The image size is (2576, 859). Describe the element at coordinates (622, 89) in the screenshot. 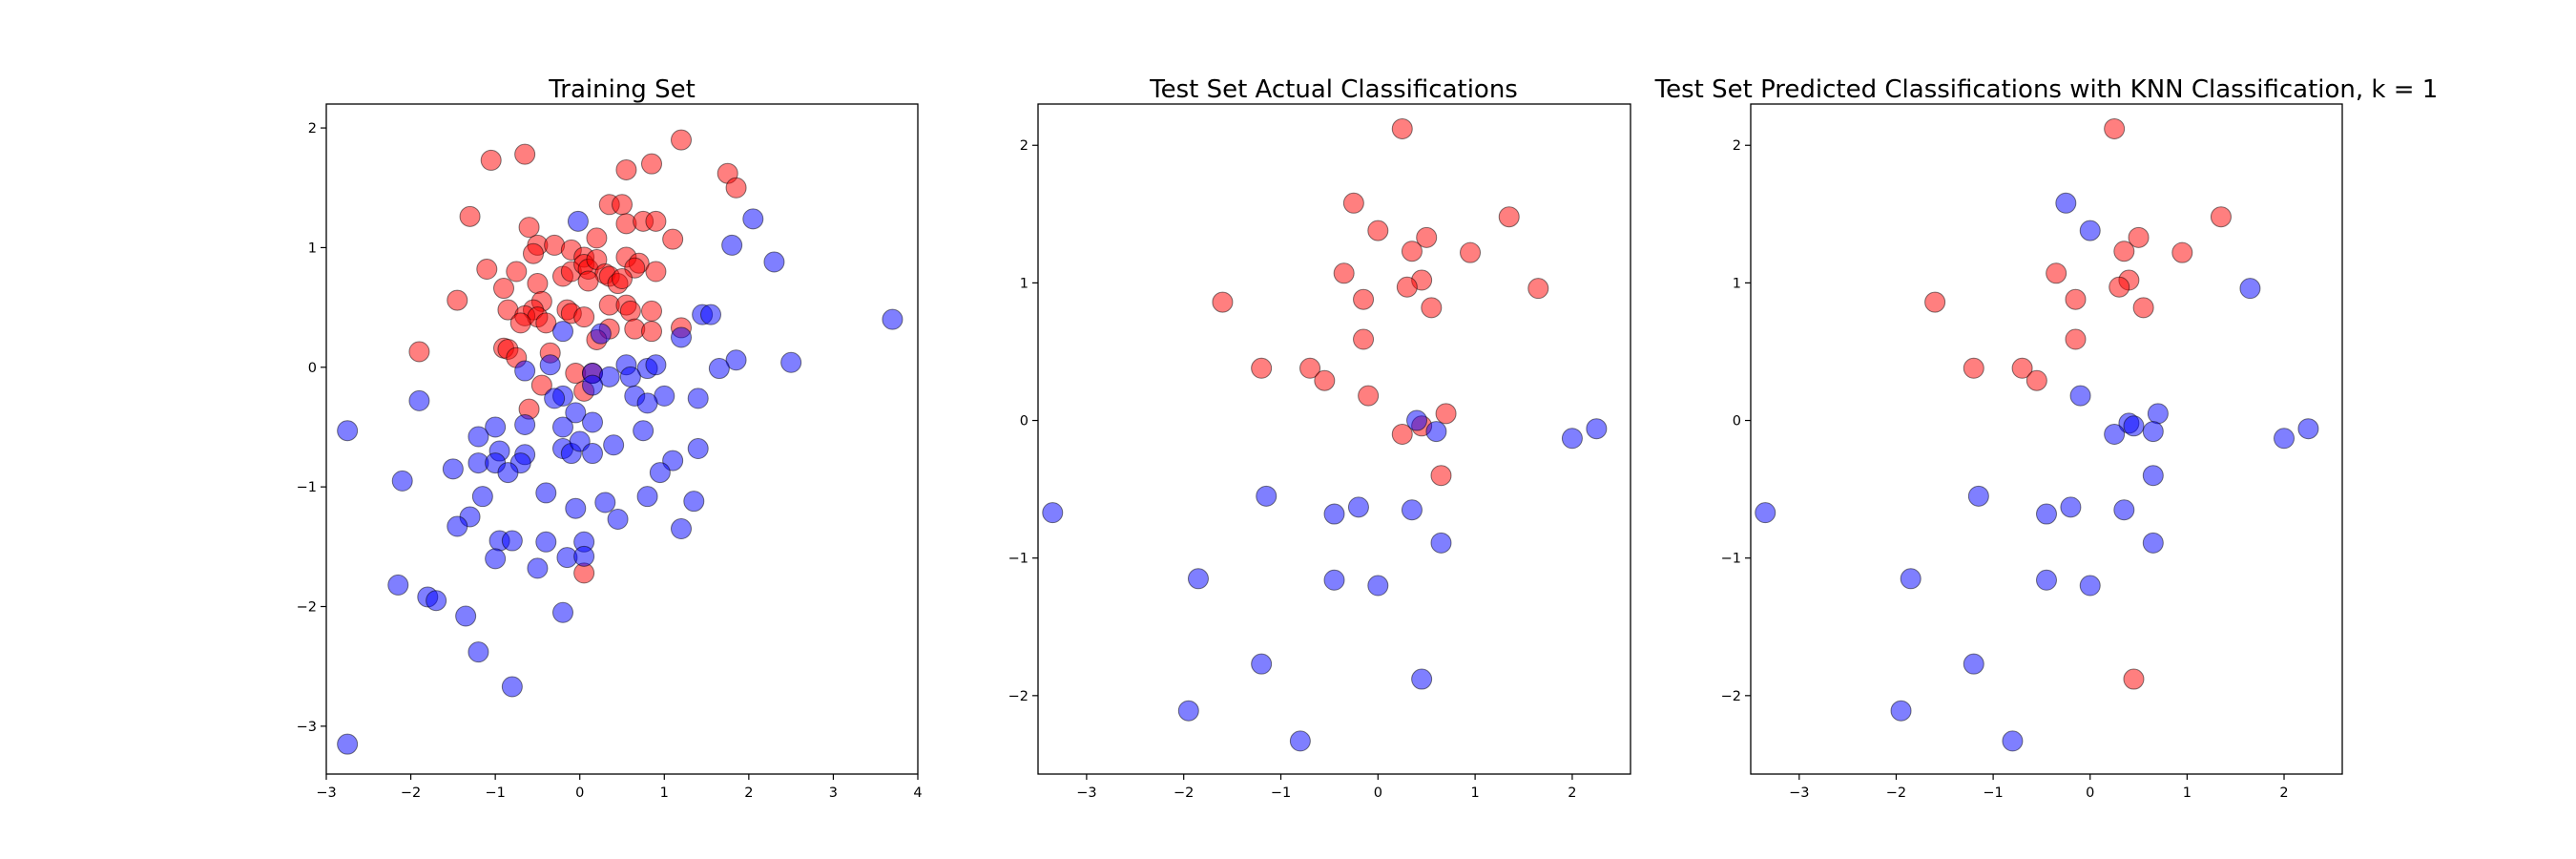

I see `training-set-title: Training Set` at that location.